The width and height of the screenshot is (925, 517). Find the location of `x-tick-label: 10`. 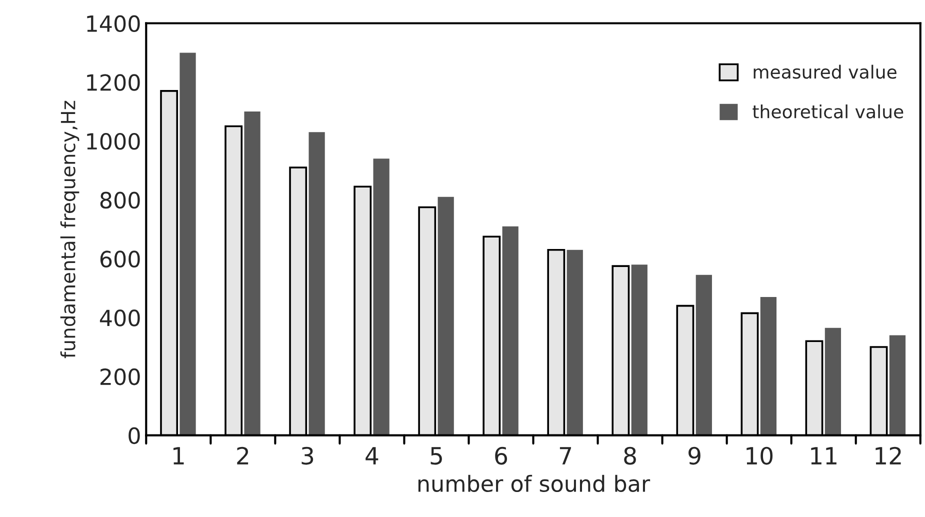

x-tick-label: 10 is located at coordinates (759, 455).